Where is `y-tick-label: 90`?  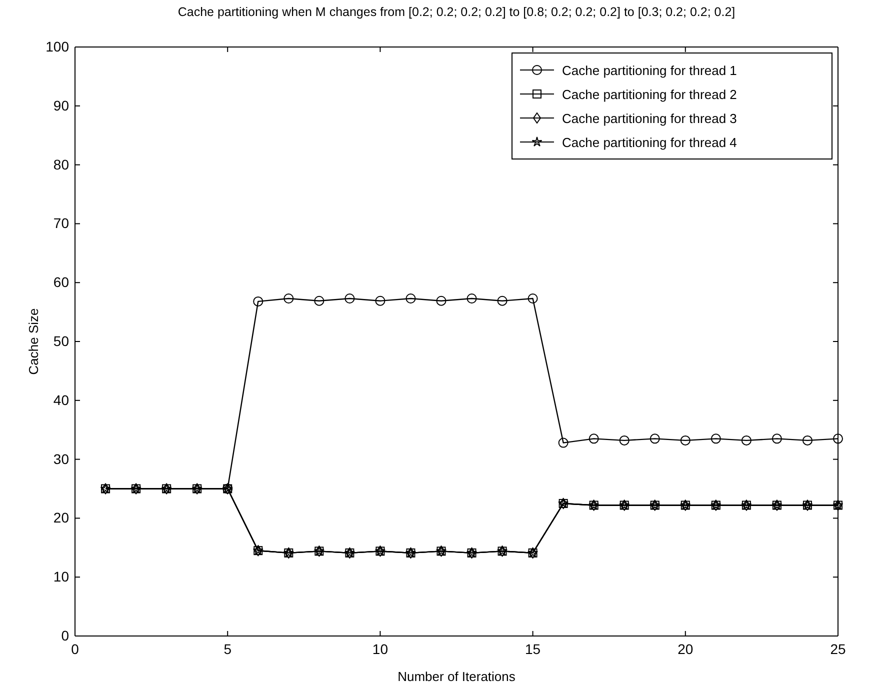
y-tick-label: 90 is located at coordinates (61, 105).